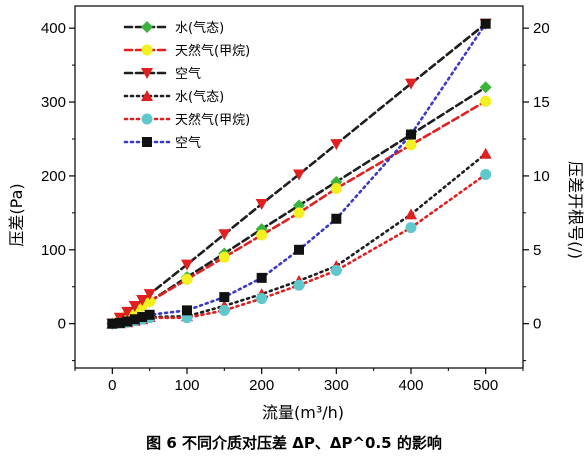  I want to click on x-tick-label: 400, so click(410, 385).